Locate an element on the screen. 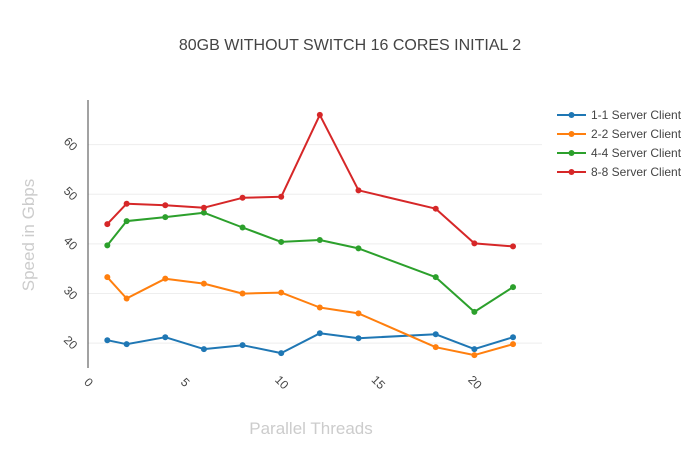 Image resolution: width=700 pixels, height=450 pixels. legend-item: 2-2 Server Client is located at coordinates (619, 134).